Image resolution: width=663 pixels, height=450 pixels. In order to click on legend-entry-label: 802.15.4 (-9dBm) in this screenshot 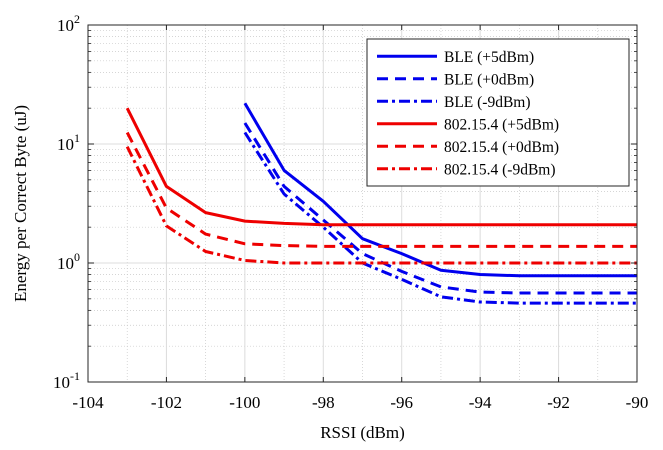, I will do `click(500, 169)`.